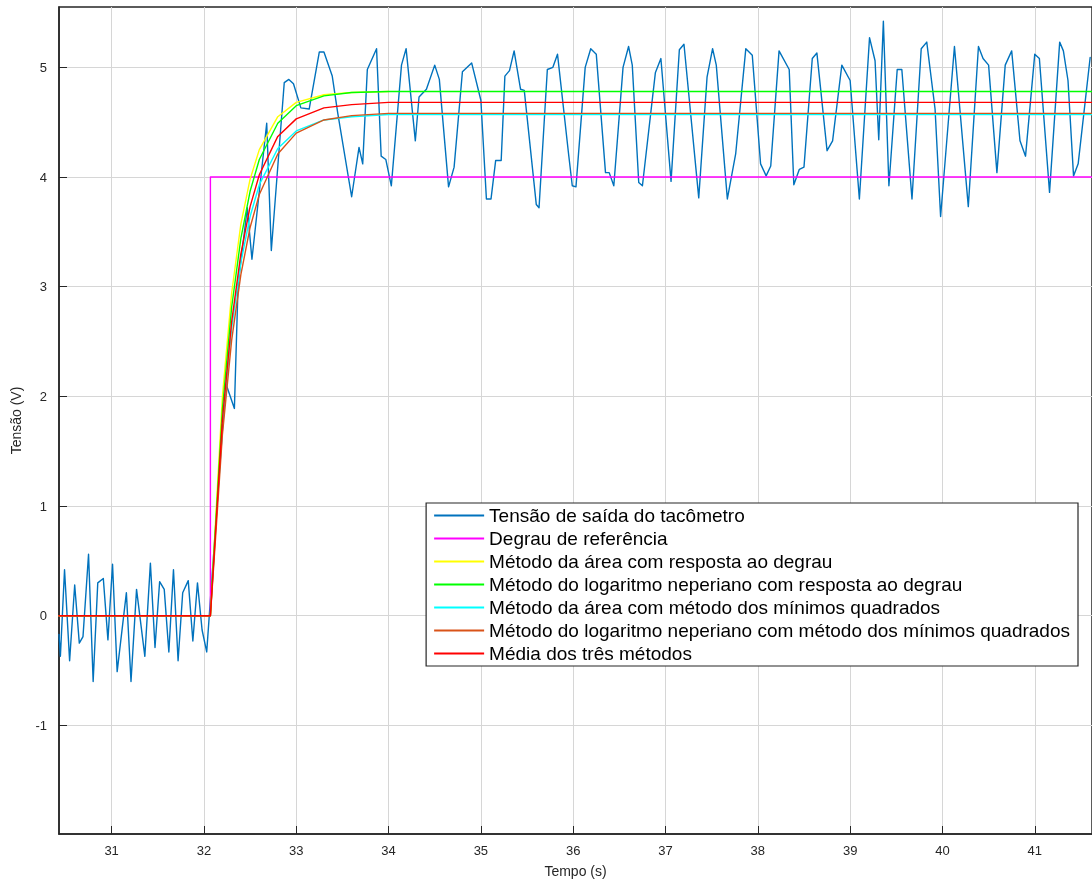 The width and height of the screenshot is (1092, 883). Describe the element at coordinates (43, 616) in the screenshot. I see `y-tick-label: 0` at that location.